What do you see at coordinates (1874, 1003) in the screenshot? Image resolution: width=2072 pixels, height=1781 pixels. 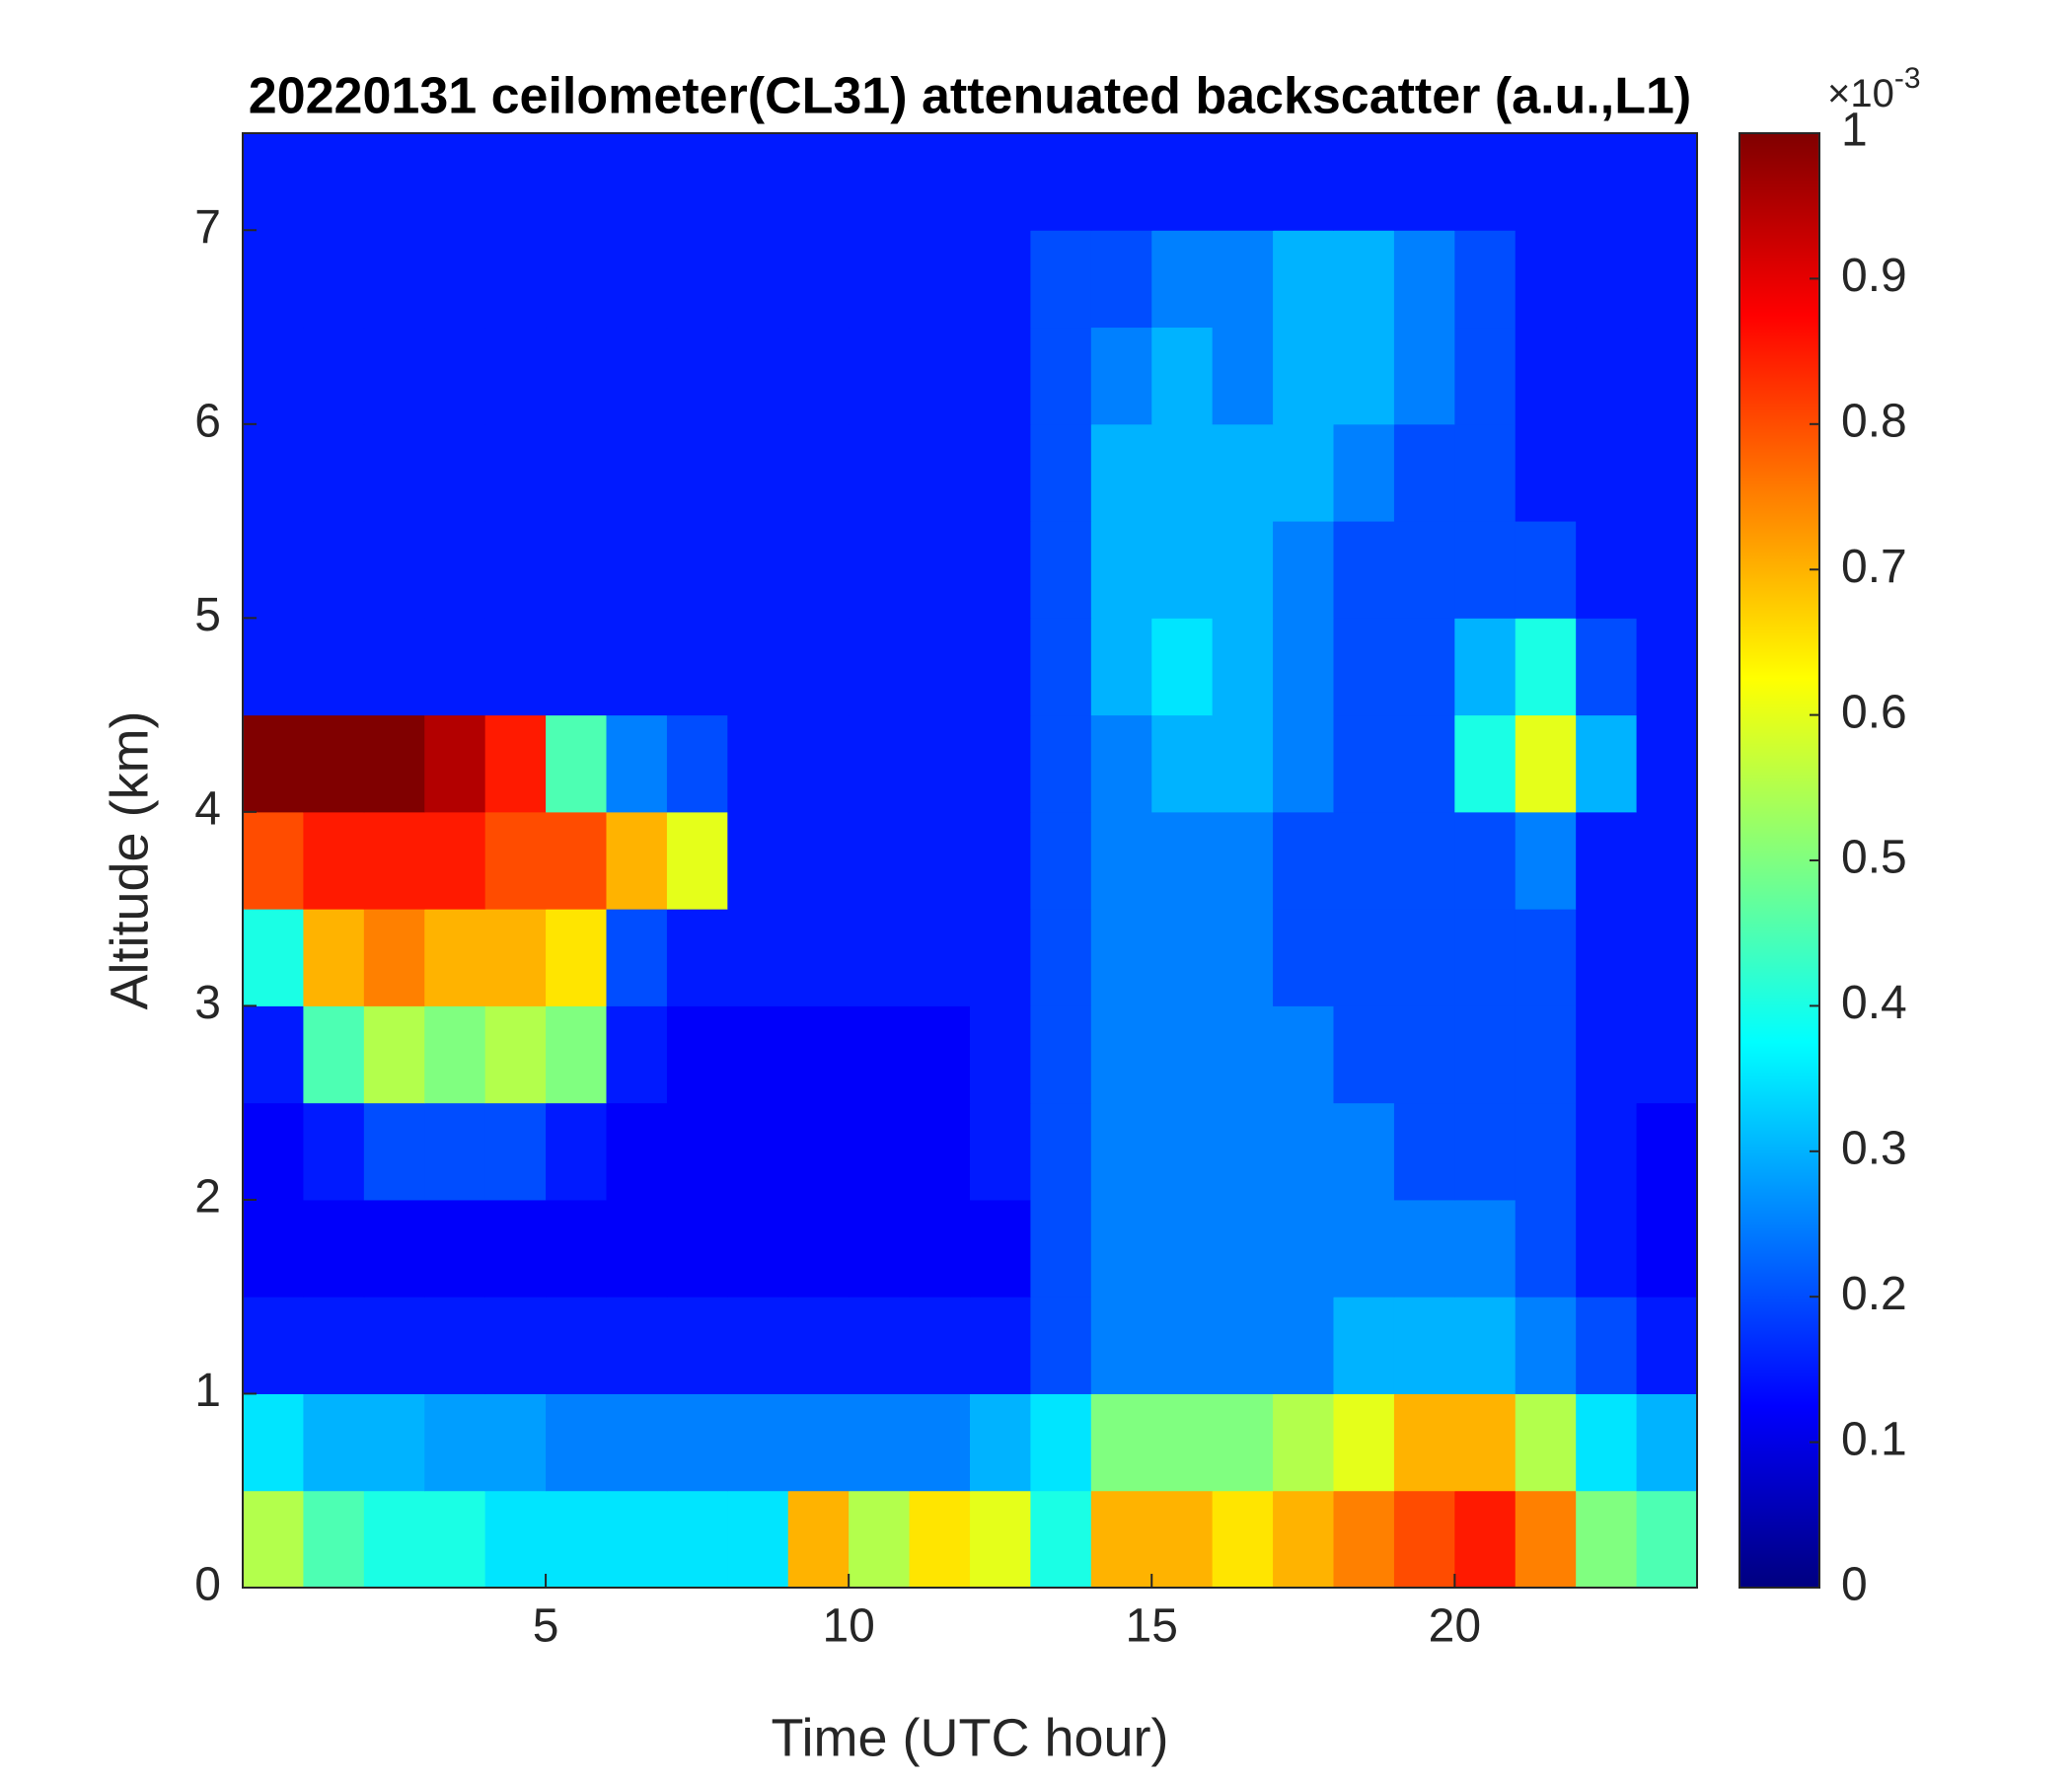 I see `colorbar-tick-label: 0.4` at bounding box center [1874, 1003].